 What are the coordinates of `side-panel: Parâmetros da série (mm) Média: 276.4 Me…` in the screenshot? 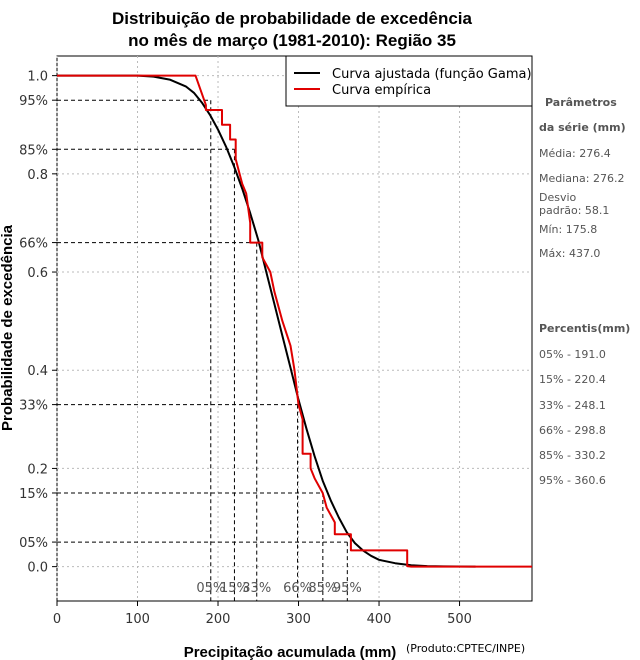 It's located at (584, 291).